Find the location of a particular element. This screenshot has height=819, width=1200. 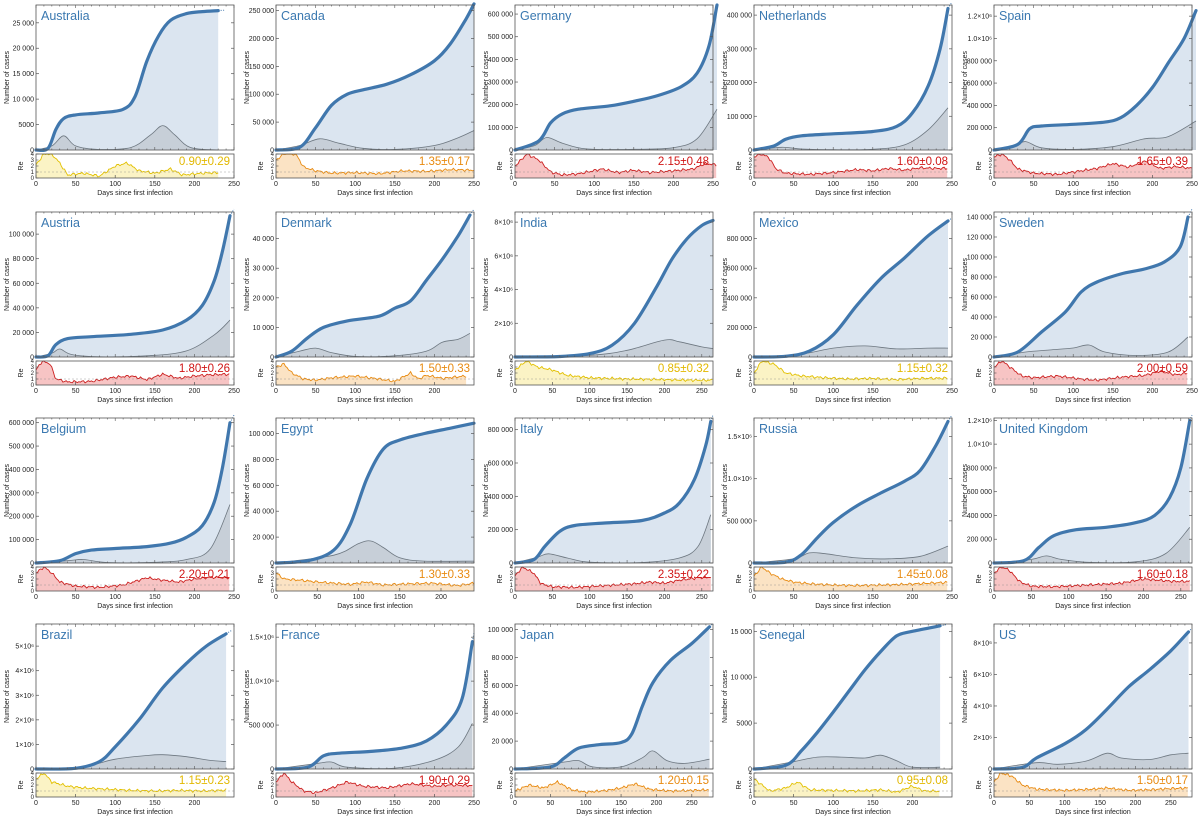

country-name: Mexico is located at coordinates (779, 223).